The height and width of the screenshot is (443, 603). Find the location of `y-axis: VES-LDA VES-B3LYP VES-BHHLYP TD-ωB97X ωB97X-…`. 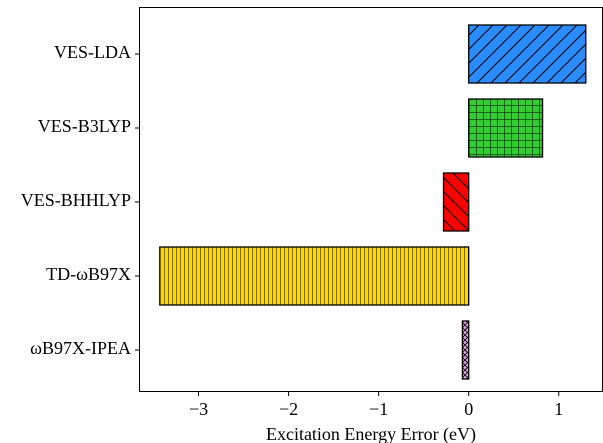

y-axis: VES-LDA VES-B3LYP VES-BHHLYP TD-ωB97X ωB97X-… is located at coordinates (80, 200).